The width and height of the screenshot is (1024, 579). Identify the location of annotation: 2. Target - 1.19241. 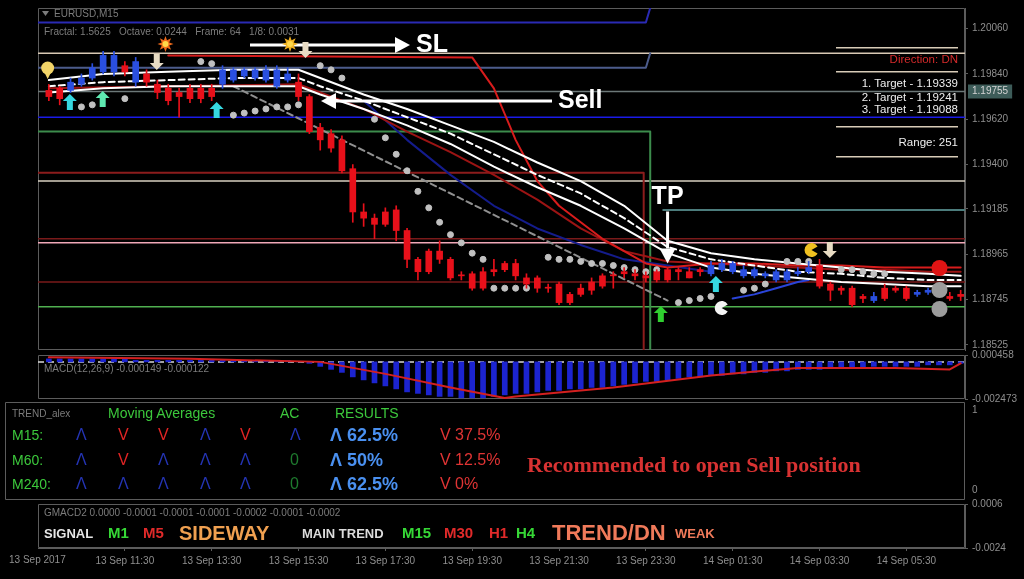
(909, 96).